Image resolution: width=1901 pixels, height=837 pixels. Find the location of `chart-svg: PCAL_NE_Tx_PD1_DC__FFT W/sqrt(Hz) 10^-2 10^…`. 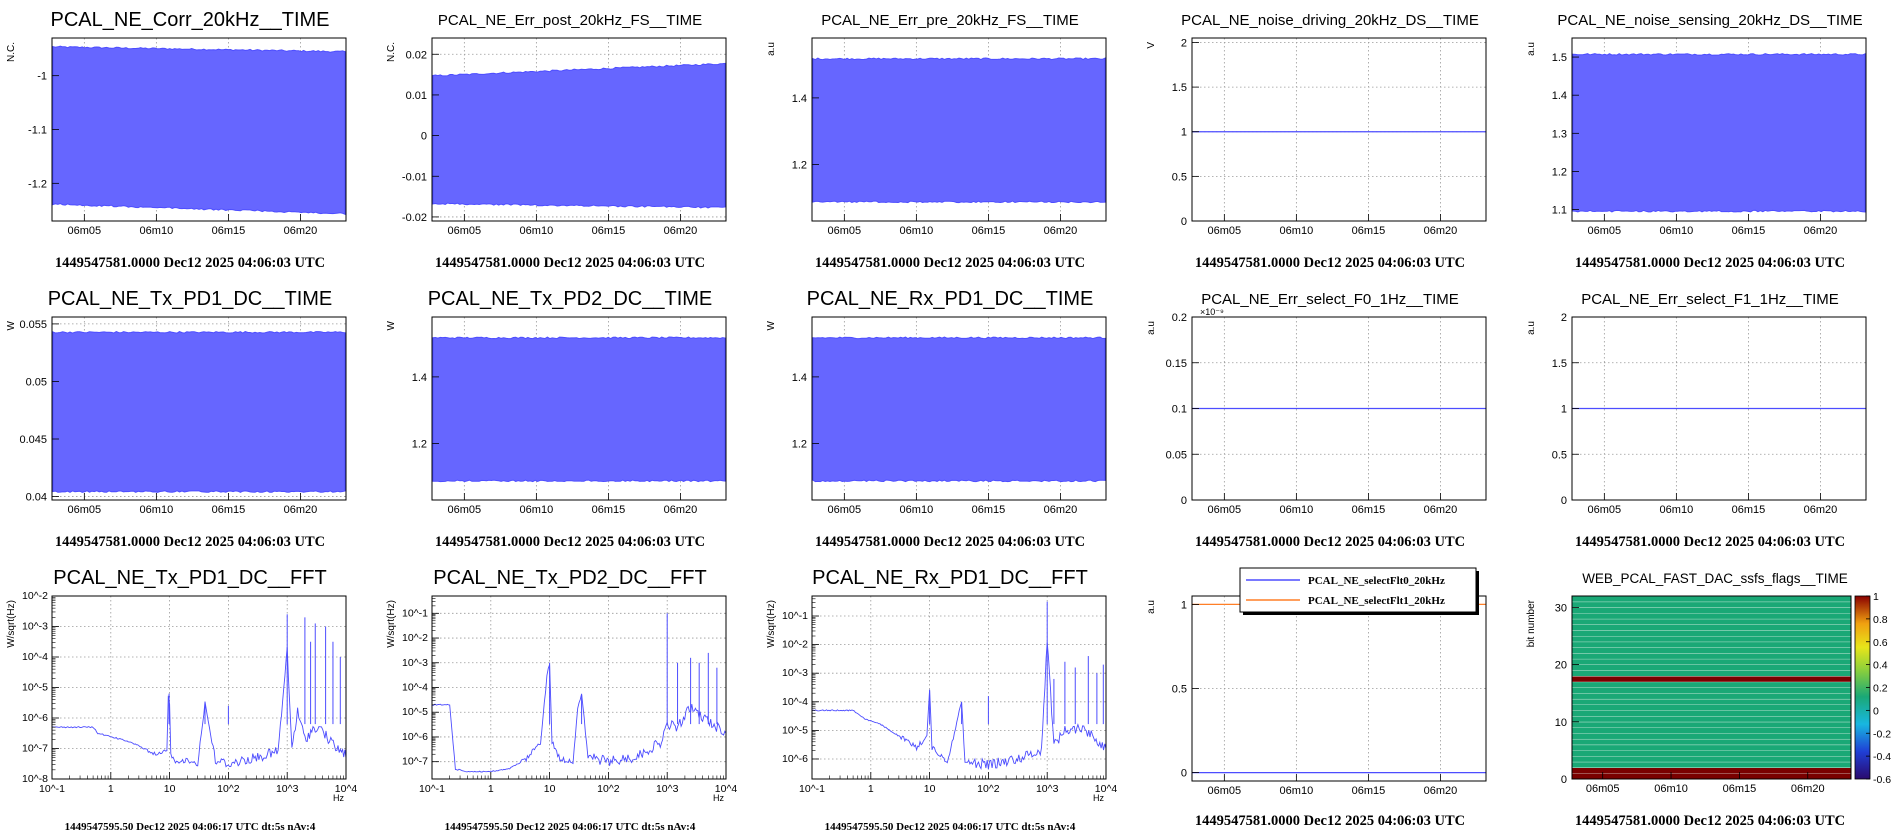

chart-svg: PCAL_NE_Tx_PD1_DC__FFT W/sqrt(Hz) 10^-2 10^… is located at coordinates (181, 700).